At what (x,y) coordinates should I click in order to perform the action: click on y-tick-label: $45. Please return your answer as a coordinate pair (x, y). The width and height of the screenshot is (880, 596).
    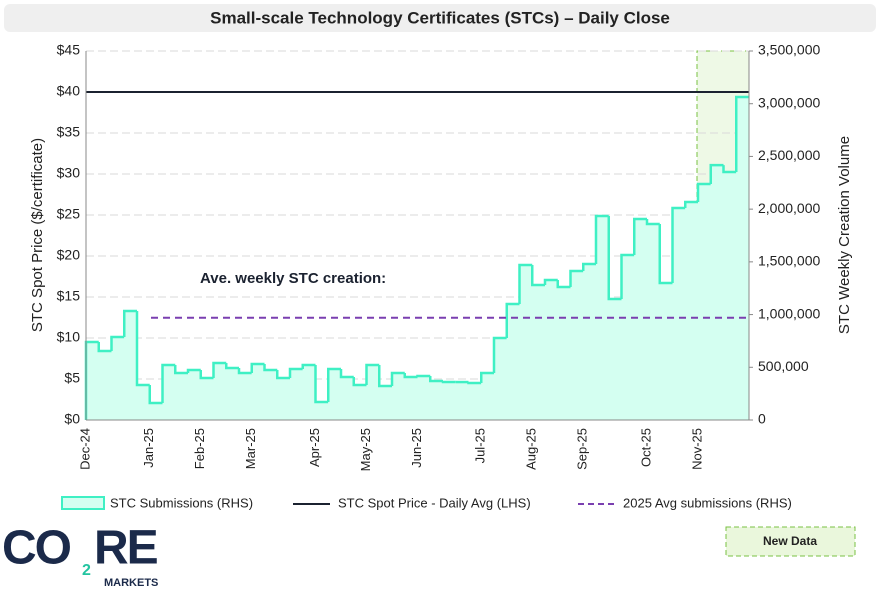
    Looking at the image, I should click on (69, 50).